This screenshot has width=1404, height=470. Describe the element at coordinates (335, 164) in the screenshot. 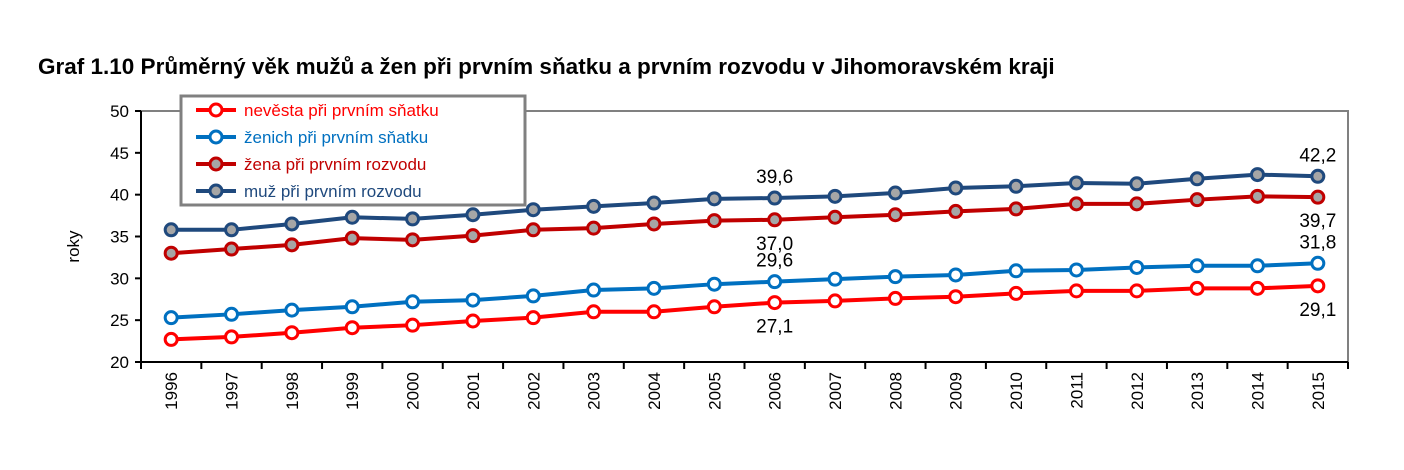

I see `legend-label: žena při prvním rozvodu` at that location.